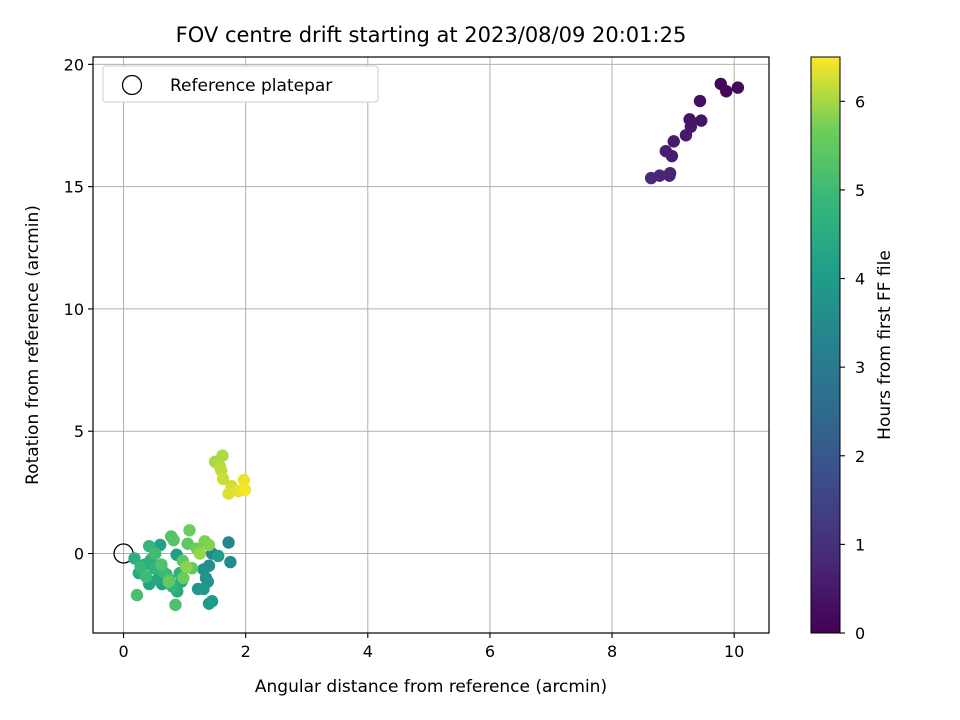 This screenshot has height=720, width=960. Describe the element at coordinates (74, 309) in the screenshot. I see `y-tick-label: 10` at that location.